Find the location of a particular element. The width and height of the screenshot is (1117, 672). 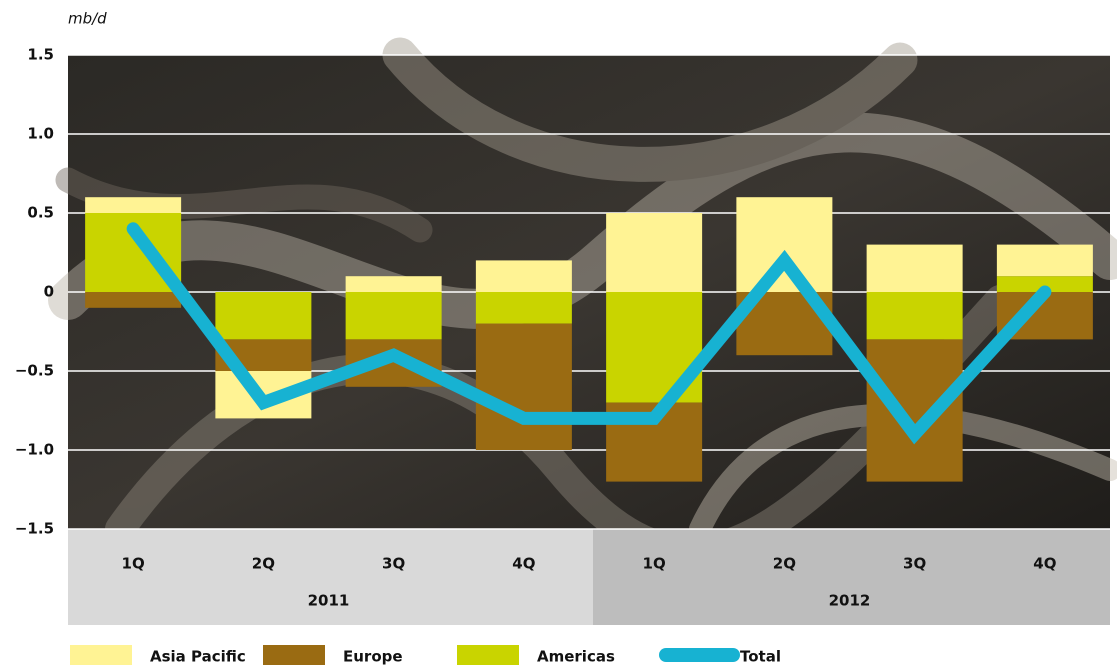

legend-label: Americas is located at coordinates (576, 657).